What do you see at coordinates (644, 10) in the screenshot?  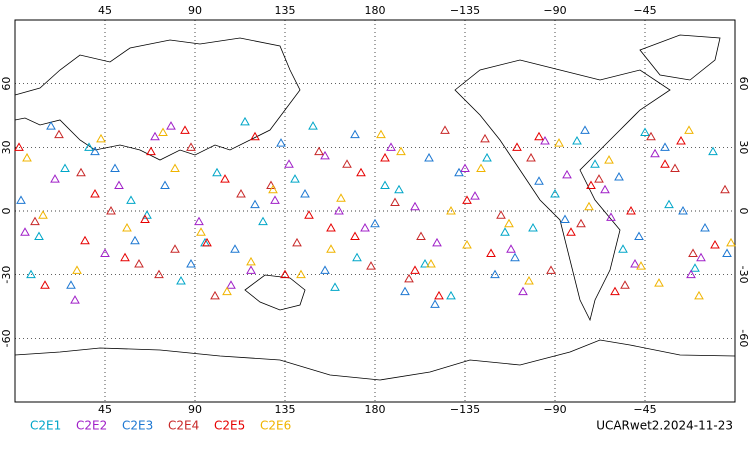 I see `x-tick-label-top: −45` at bounding box center [644, 10].